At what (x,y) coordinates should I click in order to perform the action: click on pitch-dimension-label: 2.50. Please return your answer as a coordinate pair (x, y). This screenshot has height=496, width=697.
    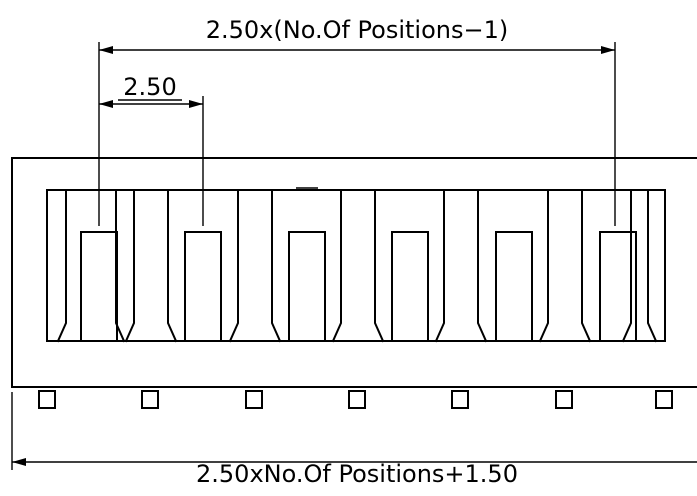
    Looking at the image, I should click on (149, 87).